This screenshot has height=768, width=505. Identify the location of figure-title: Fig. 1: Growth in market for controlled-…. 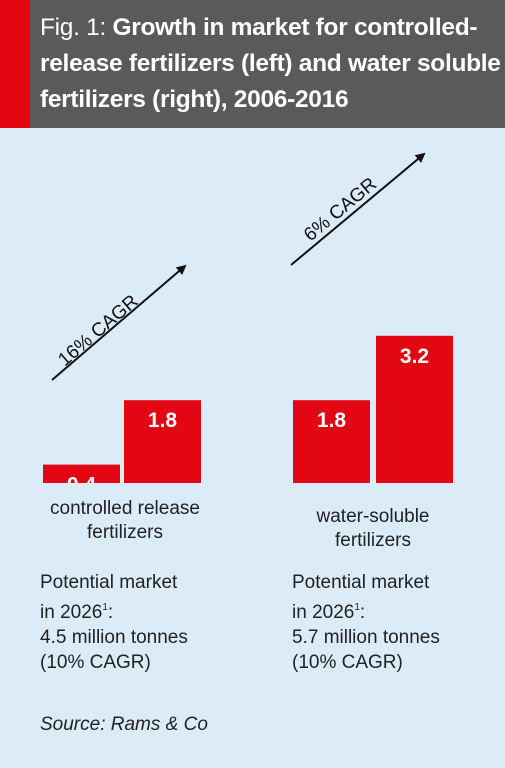
(271, 64).